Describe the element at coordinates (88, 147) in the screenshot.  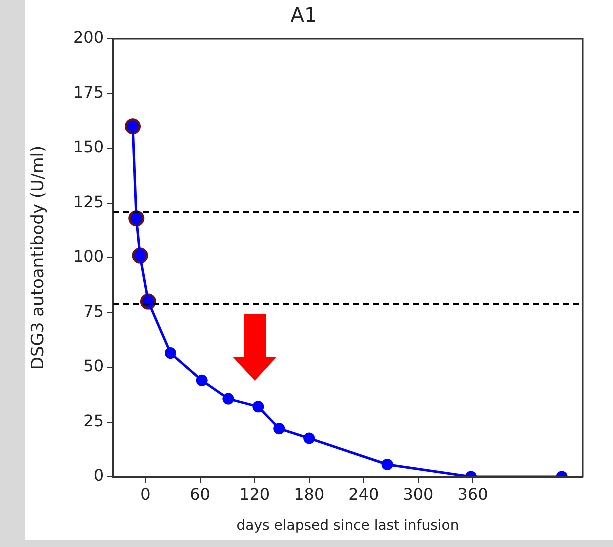
I see `y-tick-label: 150` at that location.